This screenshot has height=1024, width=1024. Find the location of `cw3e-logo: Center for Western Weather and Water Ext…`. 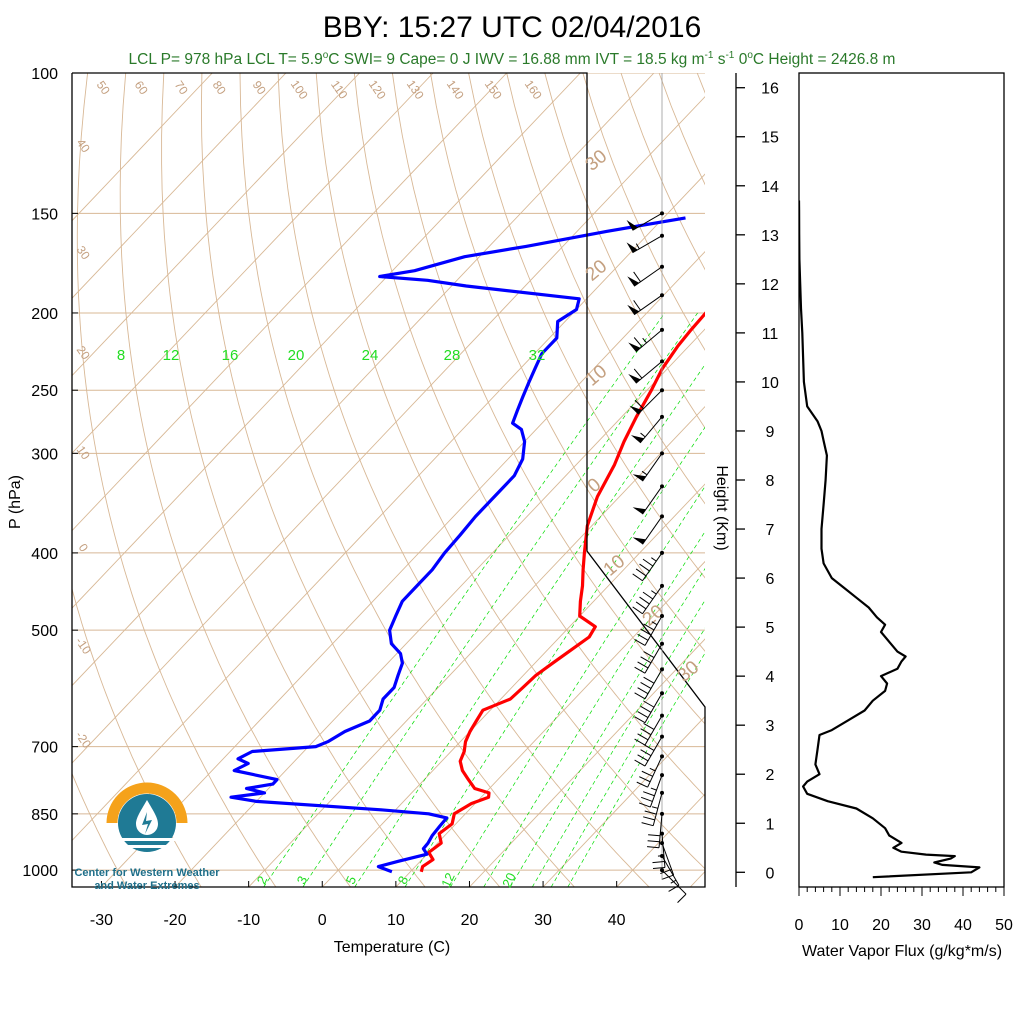

cw3e-logo: Center for Western Weather and Water Ext… is located at coordinates (147, 837).